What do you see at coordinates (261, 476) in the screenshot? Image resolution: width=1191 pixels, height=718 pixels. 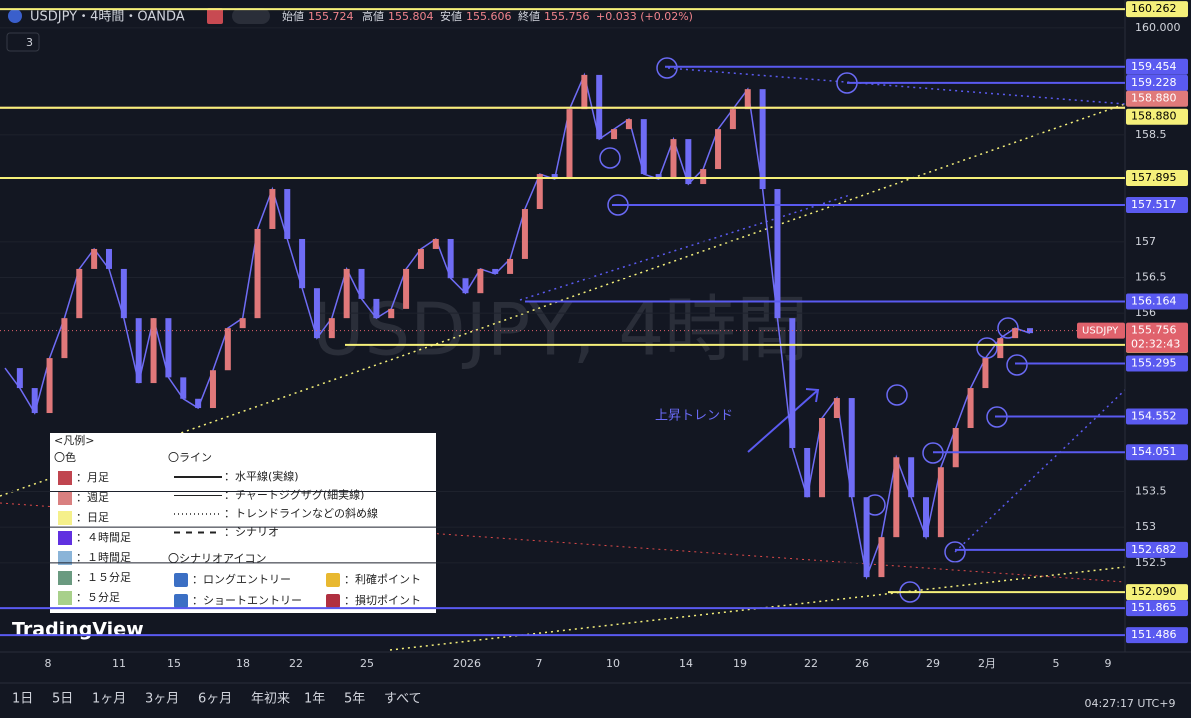 I see `legend-label: ：水平線(実線)` at bounding box center [261, 476].